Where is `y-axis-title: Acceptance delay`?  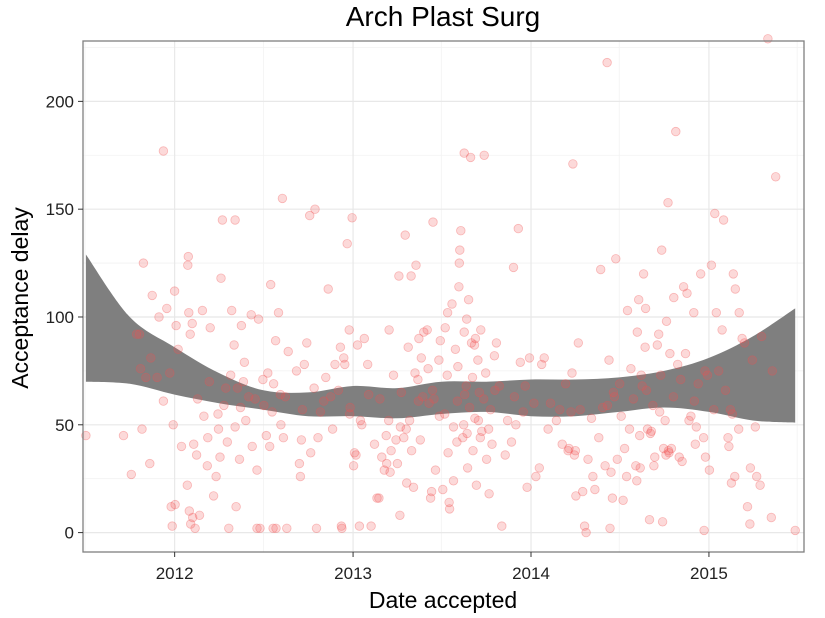
y-axis-title: Acceptance delay is located at coordinates (20, 298).